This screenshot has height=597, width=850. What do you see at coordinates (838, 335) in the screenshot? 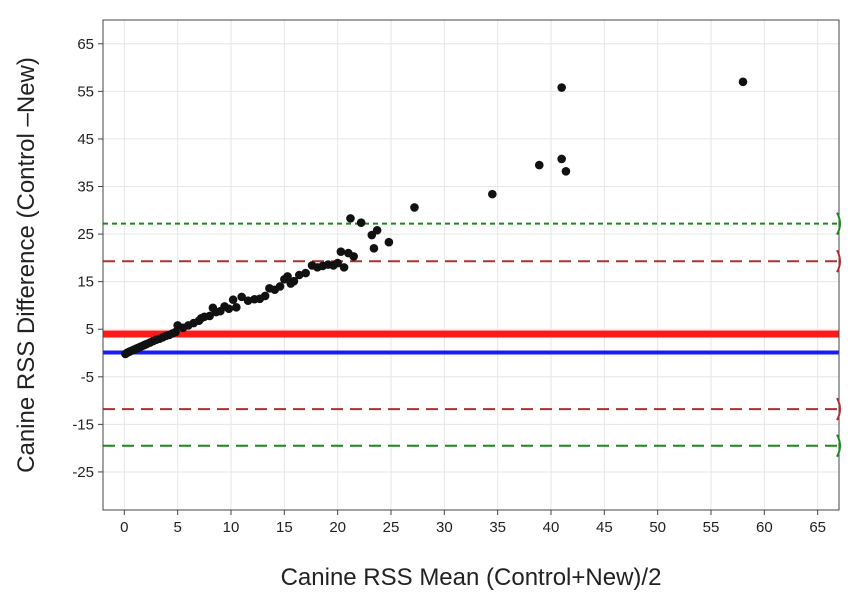
I see `limit-markers` at bounding box center [838, 335].